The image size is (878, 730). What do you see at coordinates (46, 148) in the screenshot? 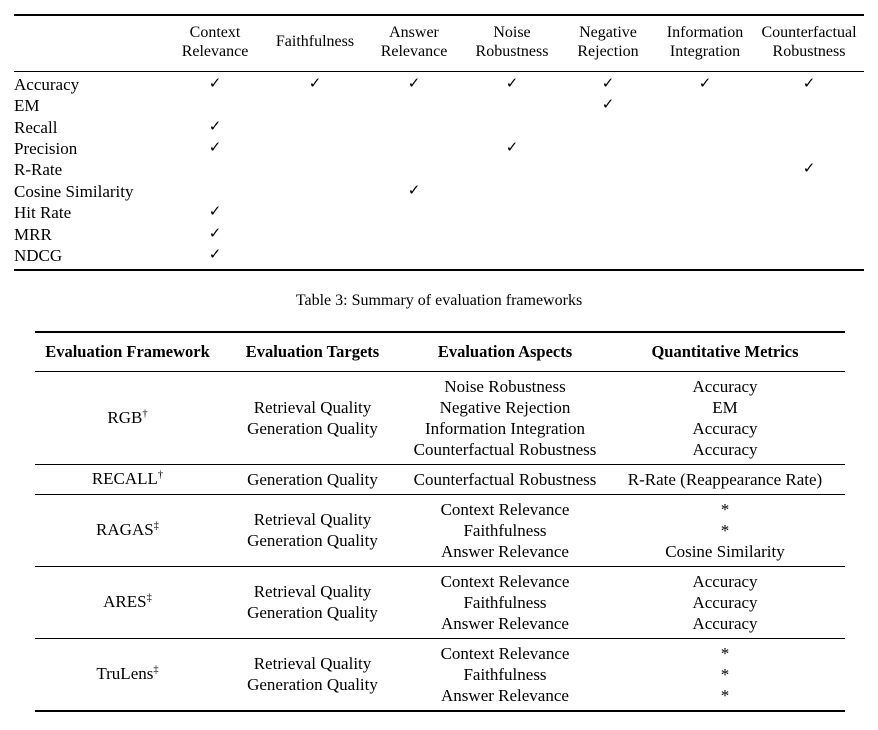
I see `metric-label: Precision` at bounding box center [46, 148].